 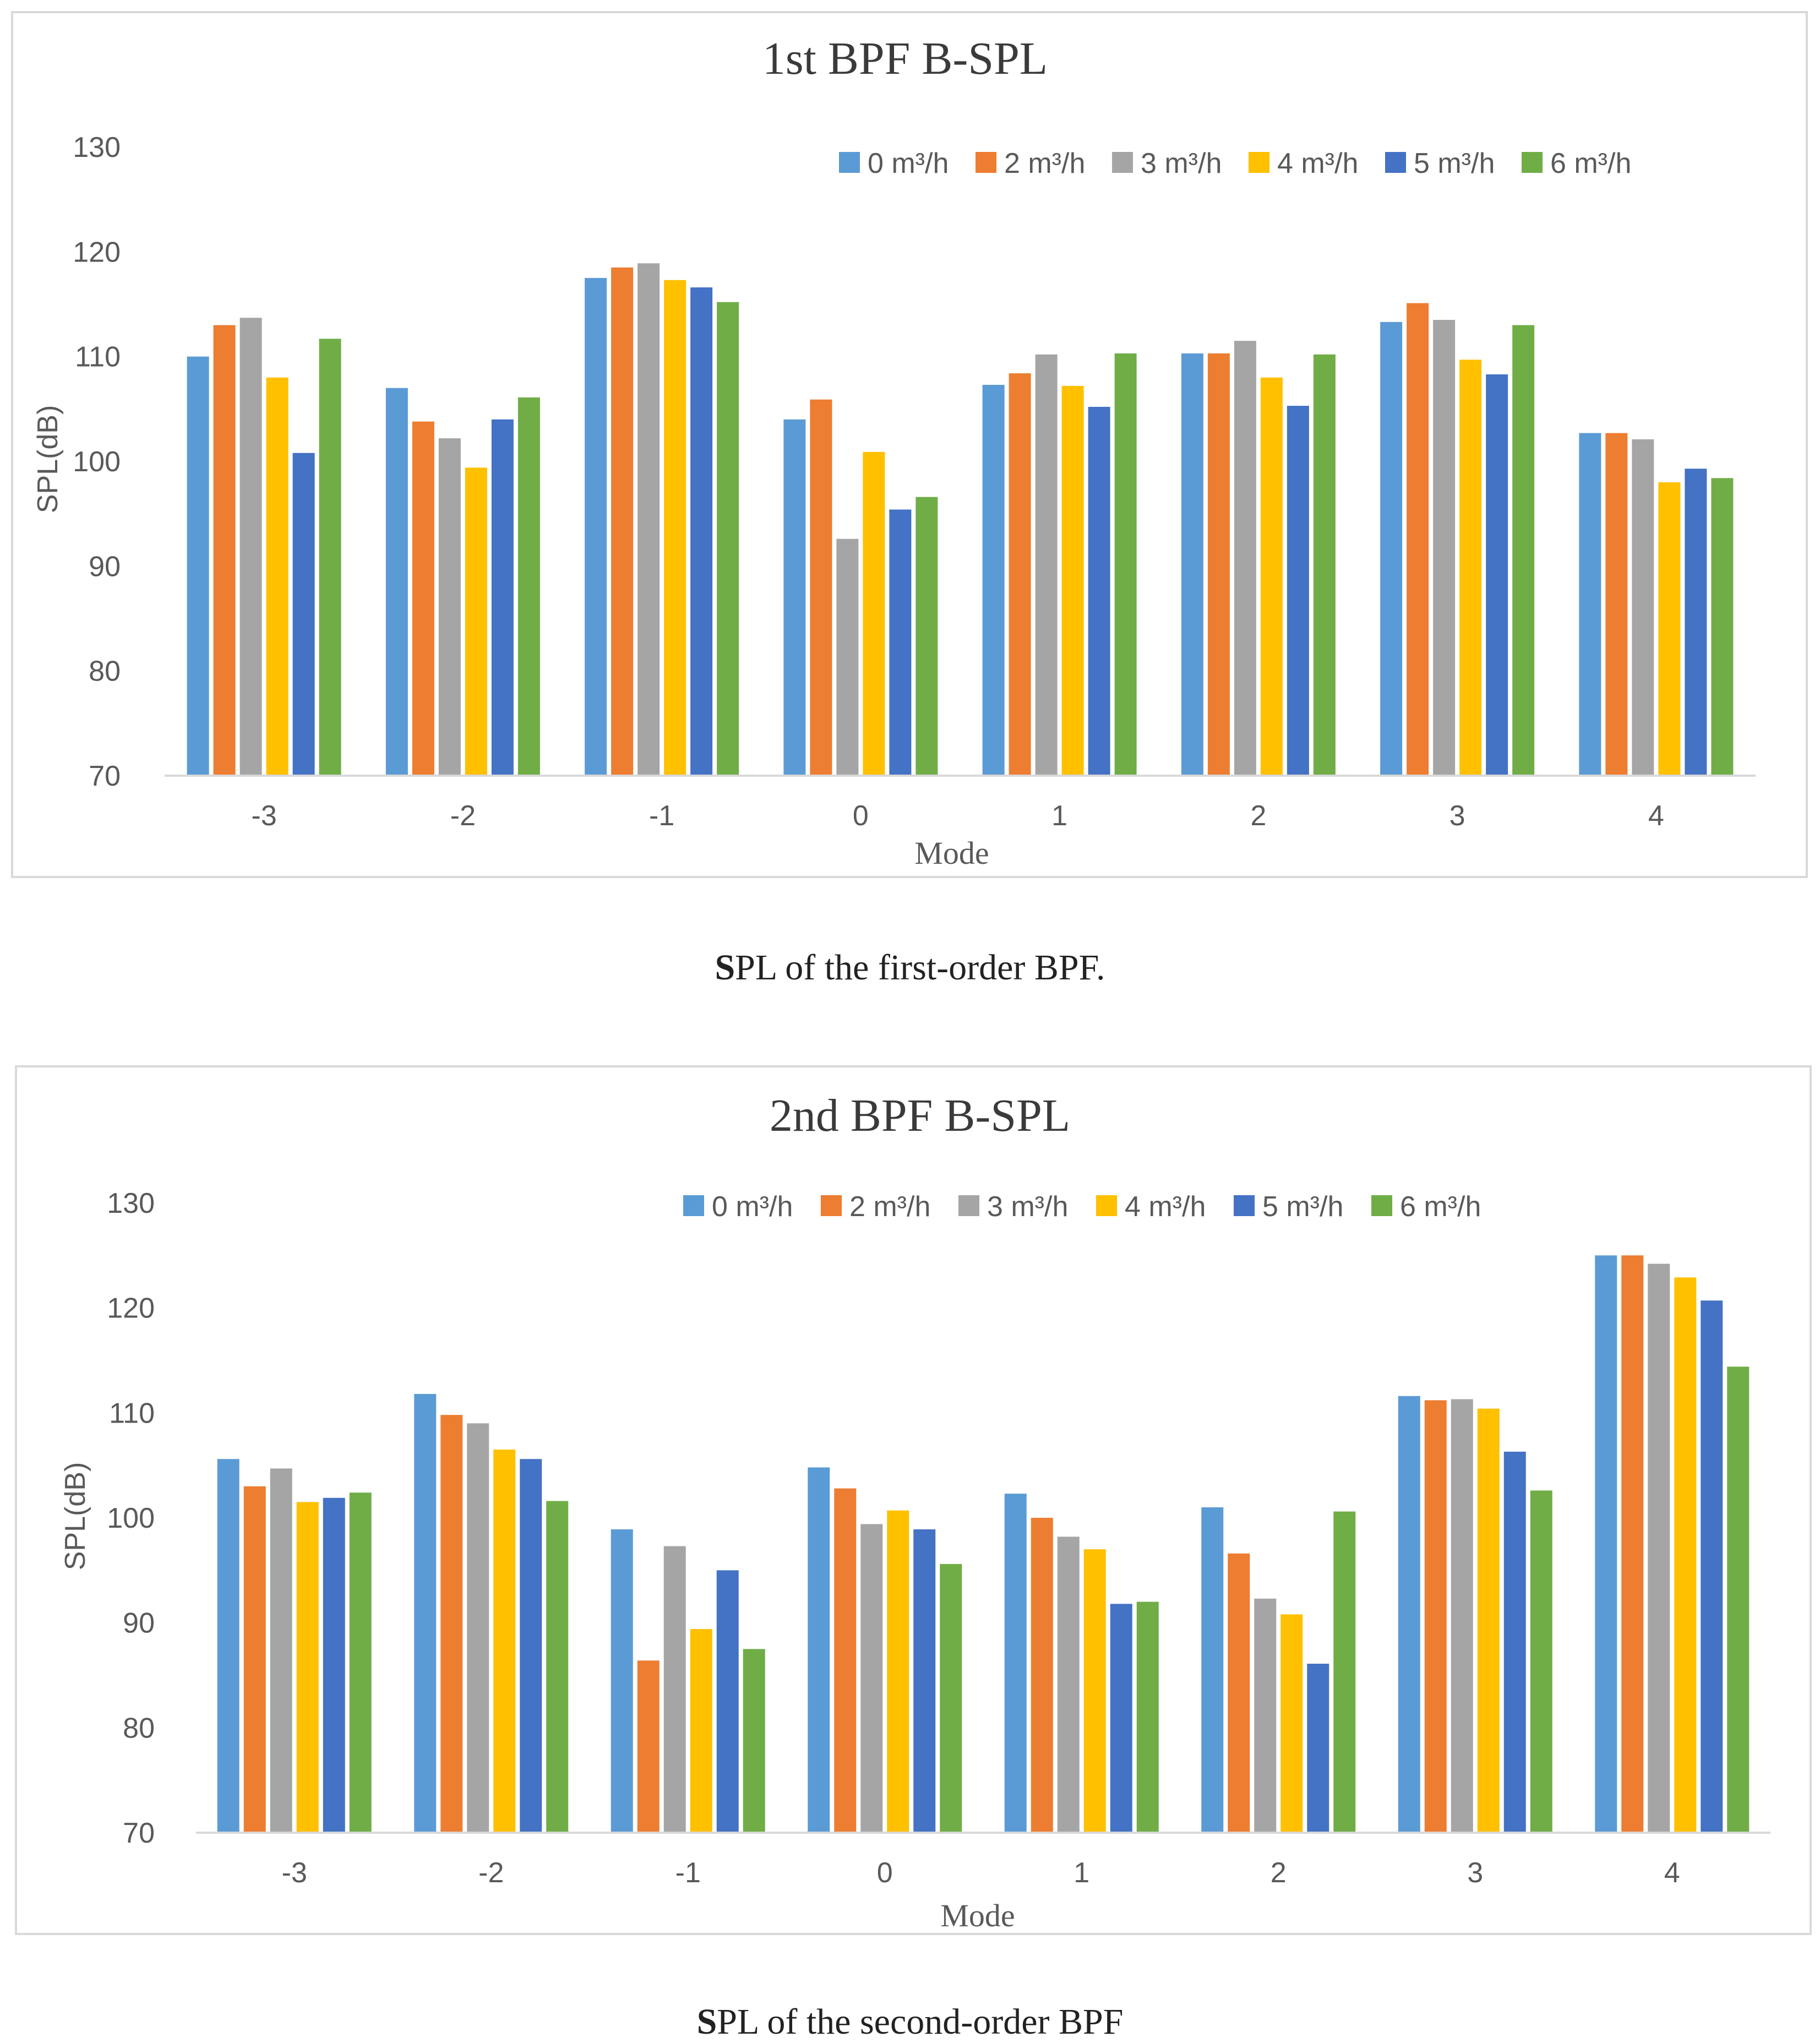 I want to click on caption-1-initial: S, so click(x=725, y=967).